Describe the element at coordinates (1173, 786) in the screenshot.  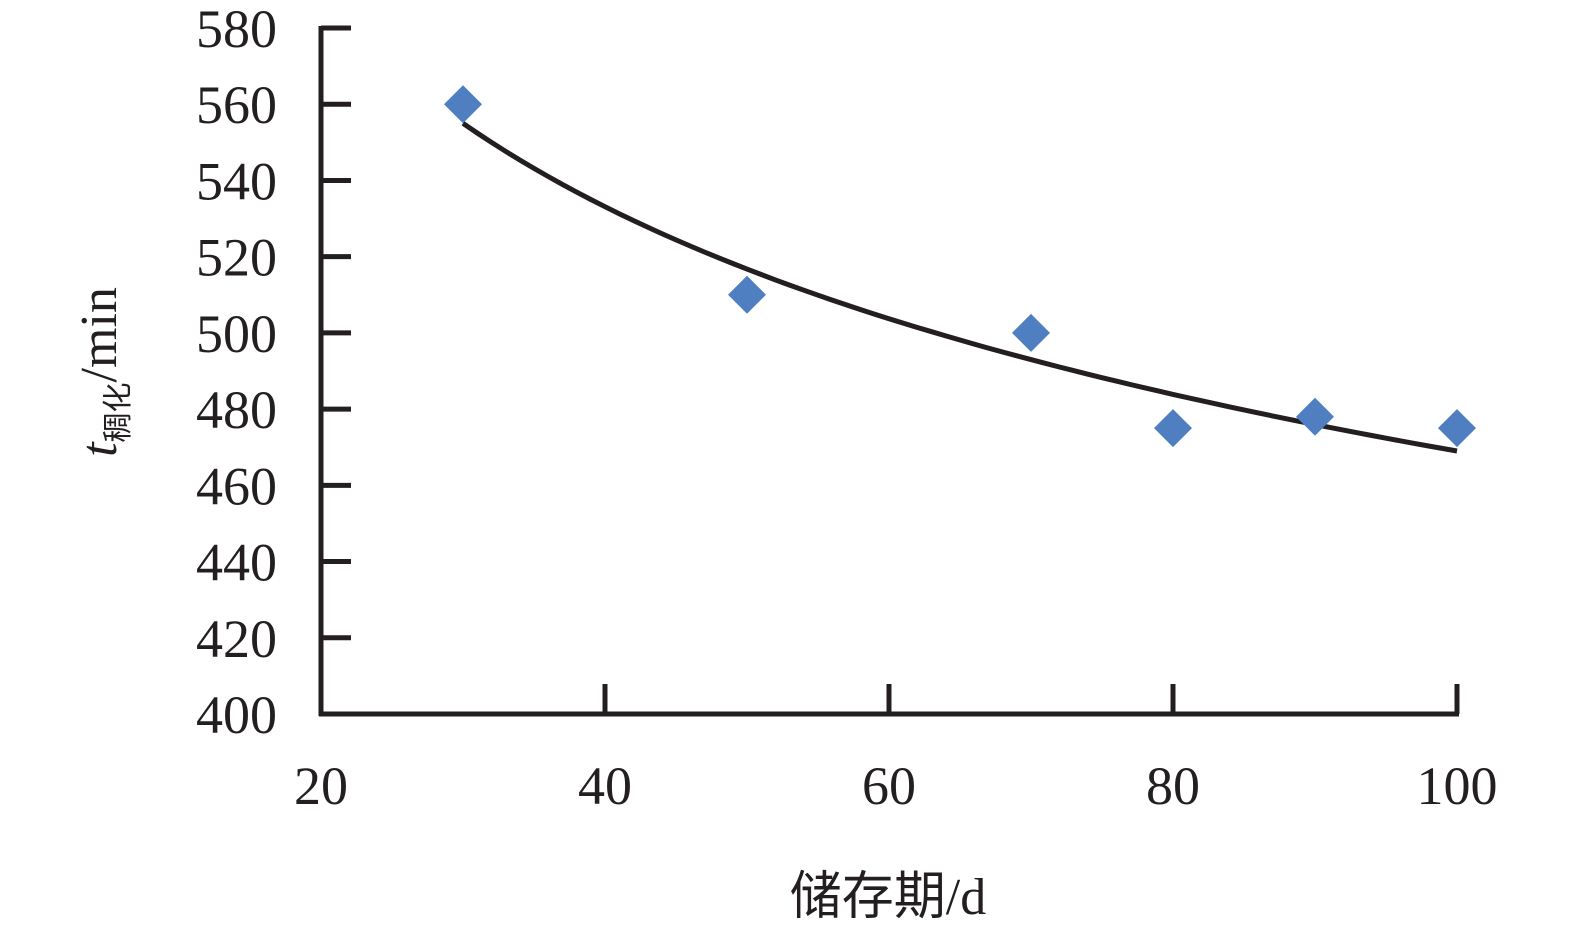
I see `x-tick-label: 80` at that location.